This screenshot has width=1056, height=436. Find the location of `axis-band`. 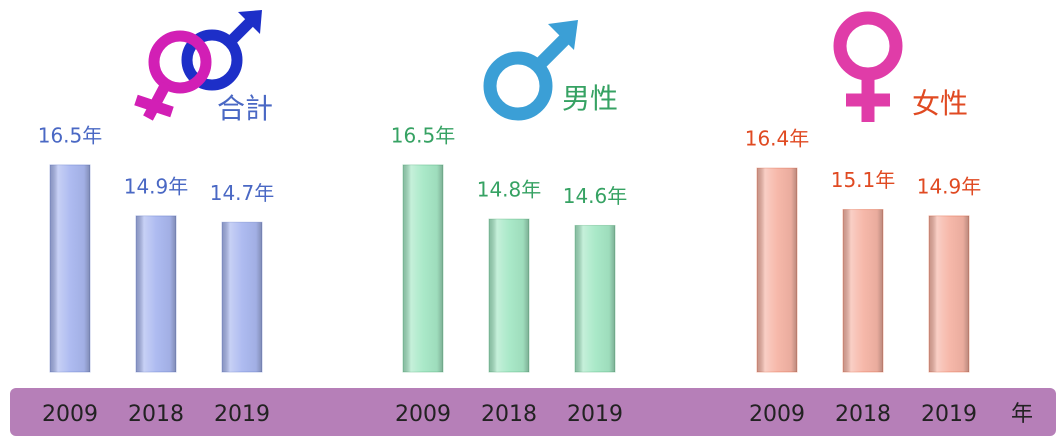

axis-band is located at coordinates (533, 412).